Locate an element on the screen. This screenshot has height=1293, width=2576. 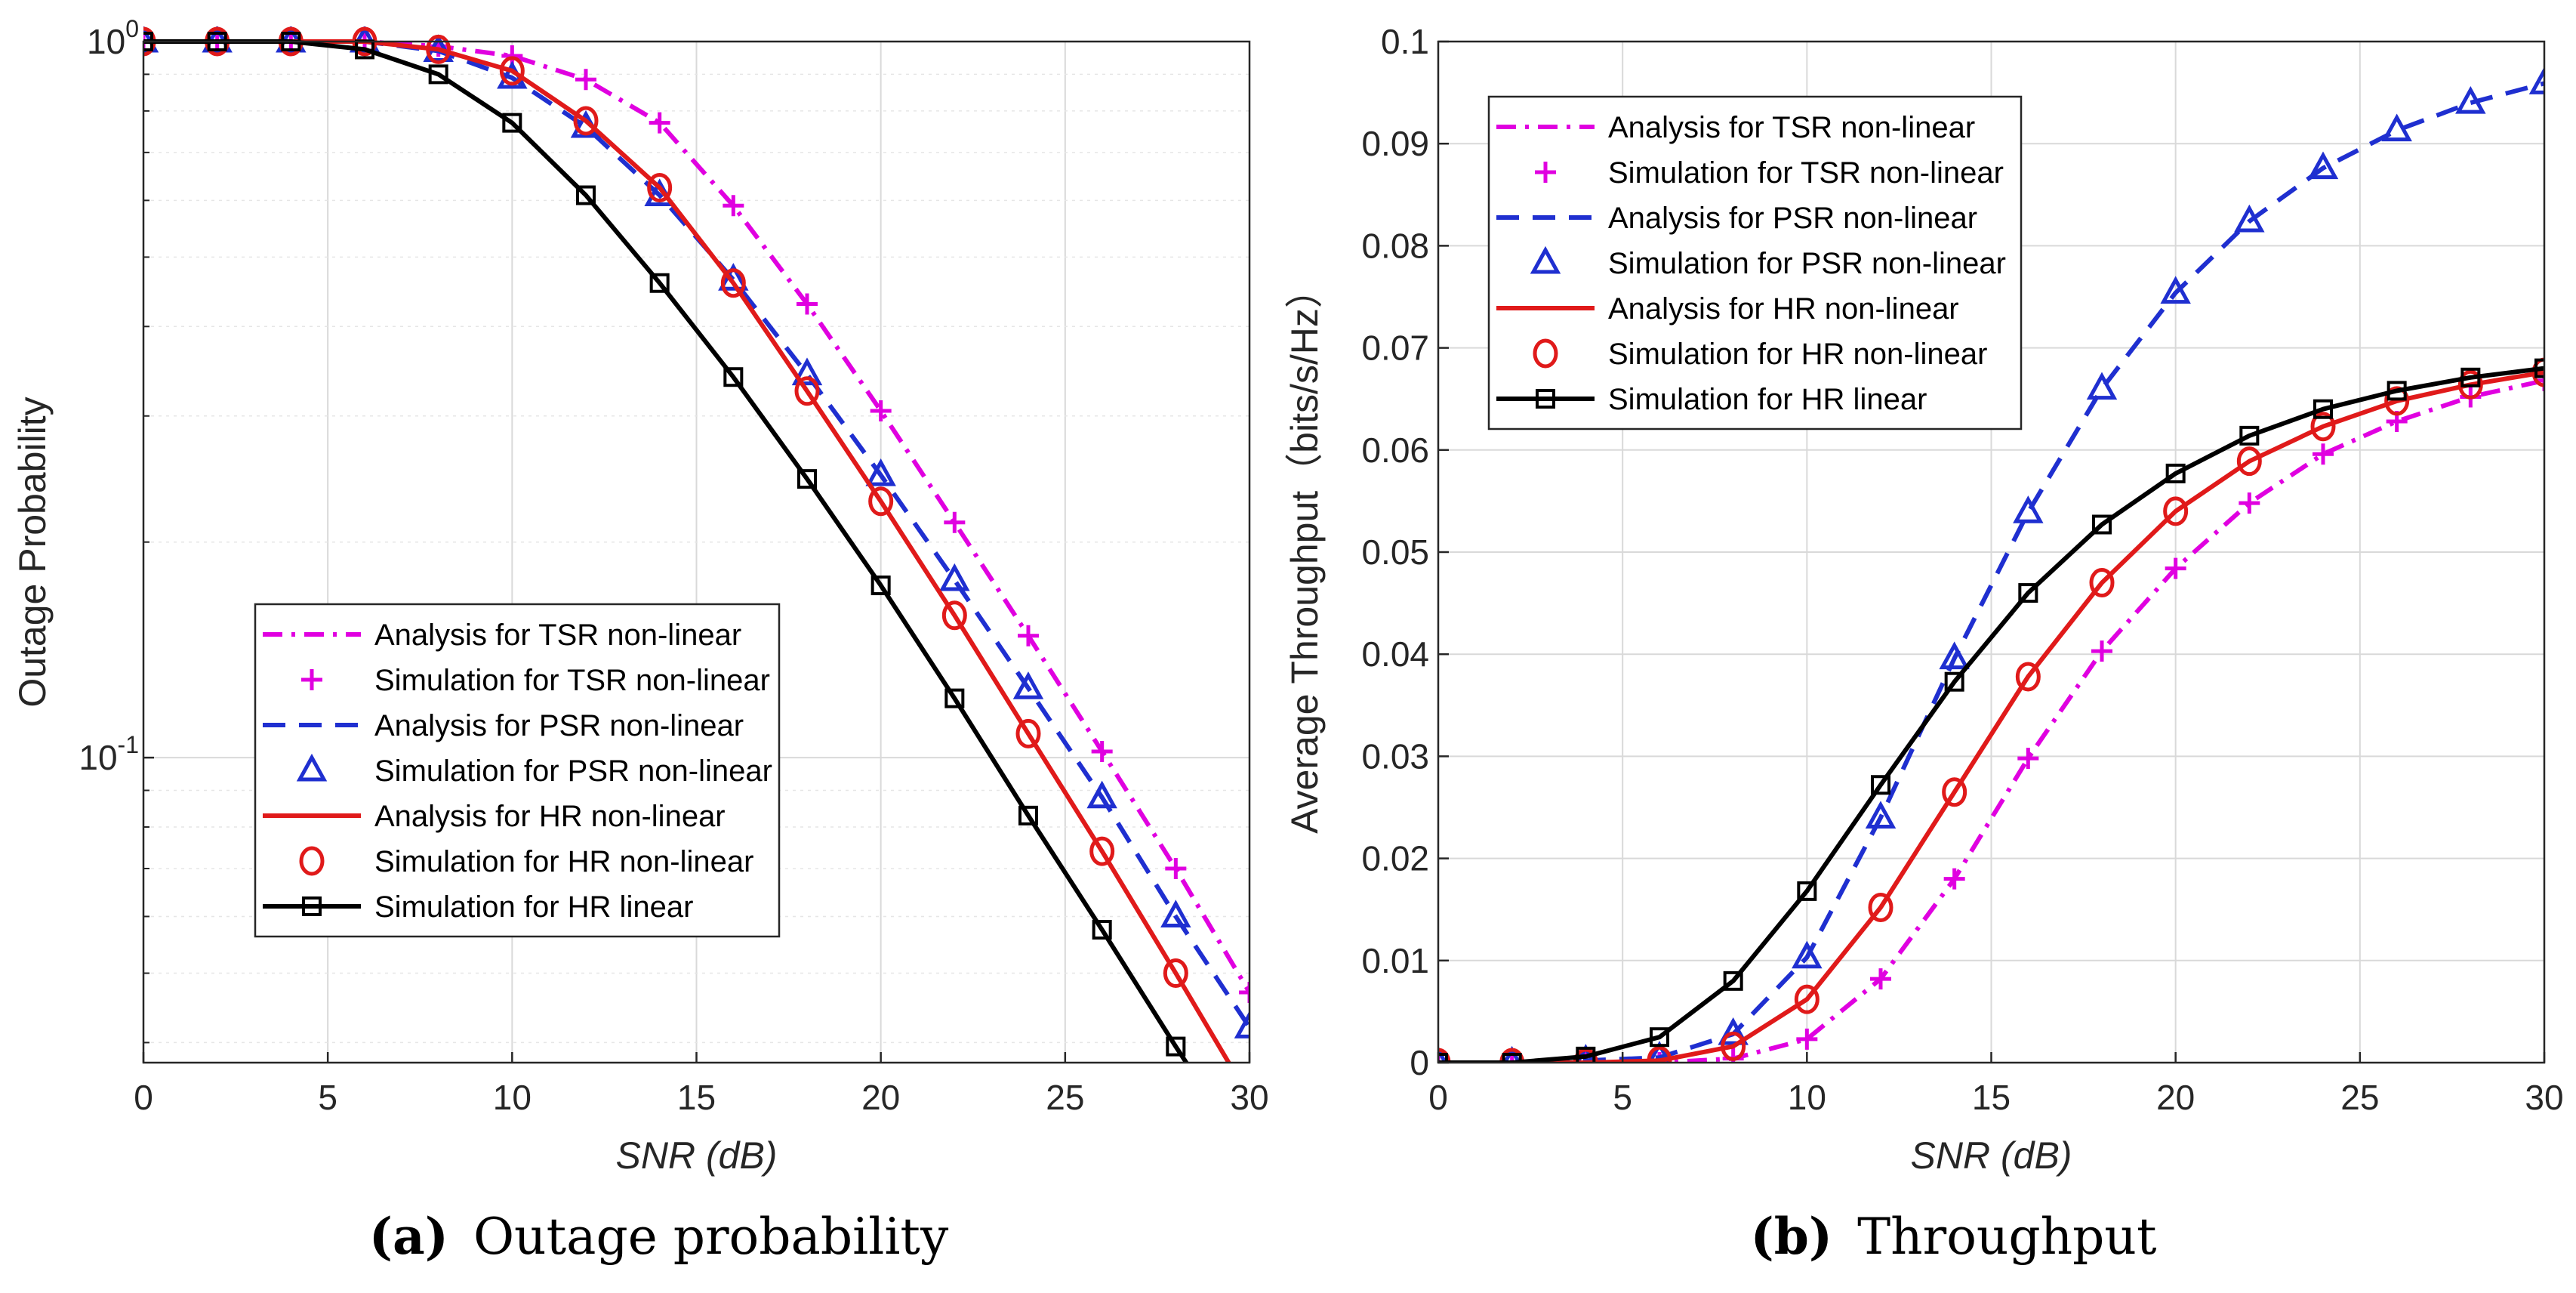
x-tick-label: 20 is located at coordinates (880, 1098).